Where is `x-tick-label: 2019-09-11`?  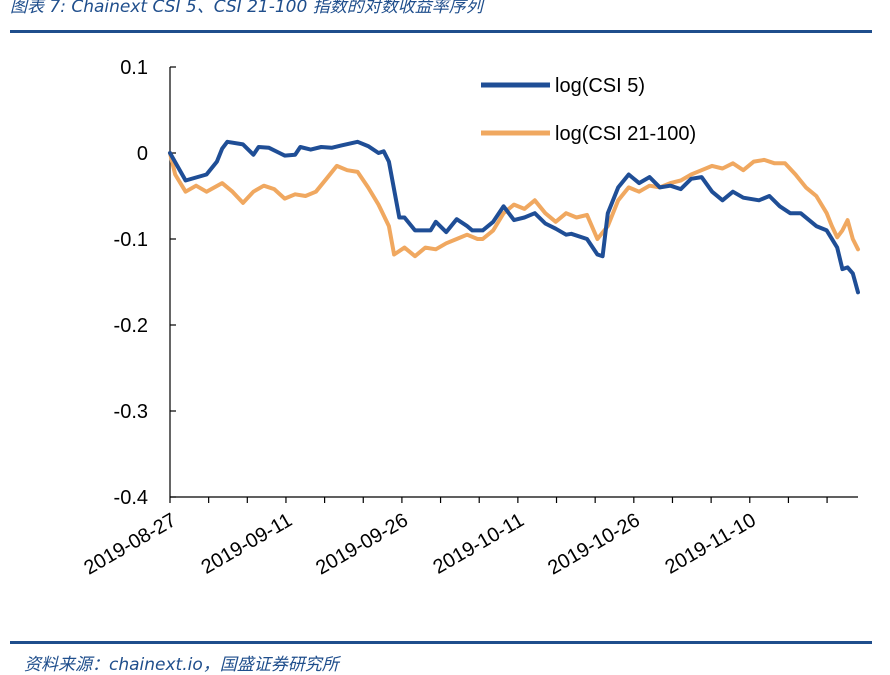
x-tick-label: 2019-09-11 is located at coordinates (247, 543).